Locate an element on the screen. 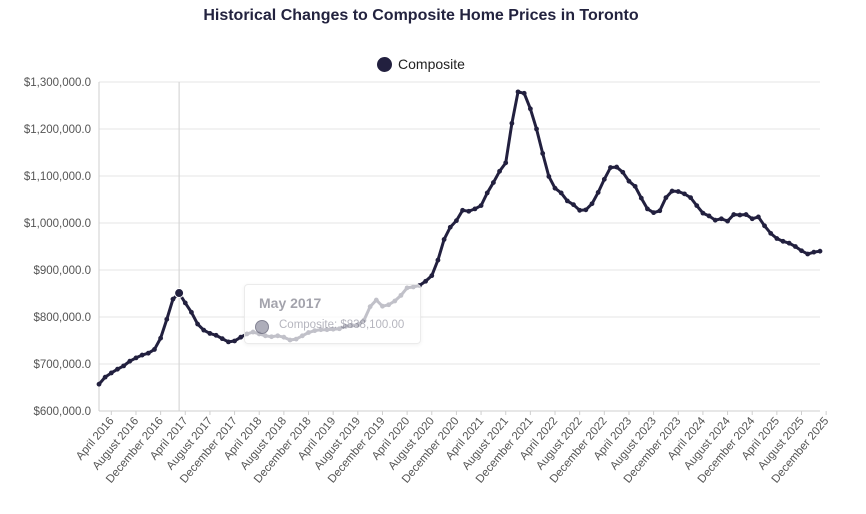 The width and height of the screenshot is (866, 514). y-tick-label: $800,000.0 is located at coordinates (62, 318).